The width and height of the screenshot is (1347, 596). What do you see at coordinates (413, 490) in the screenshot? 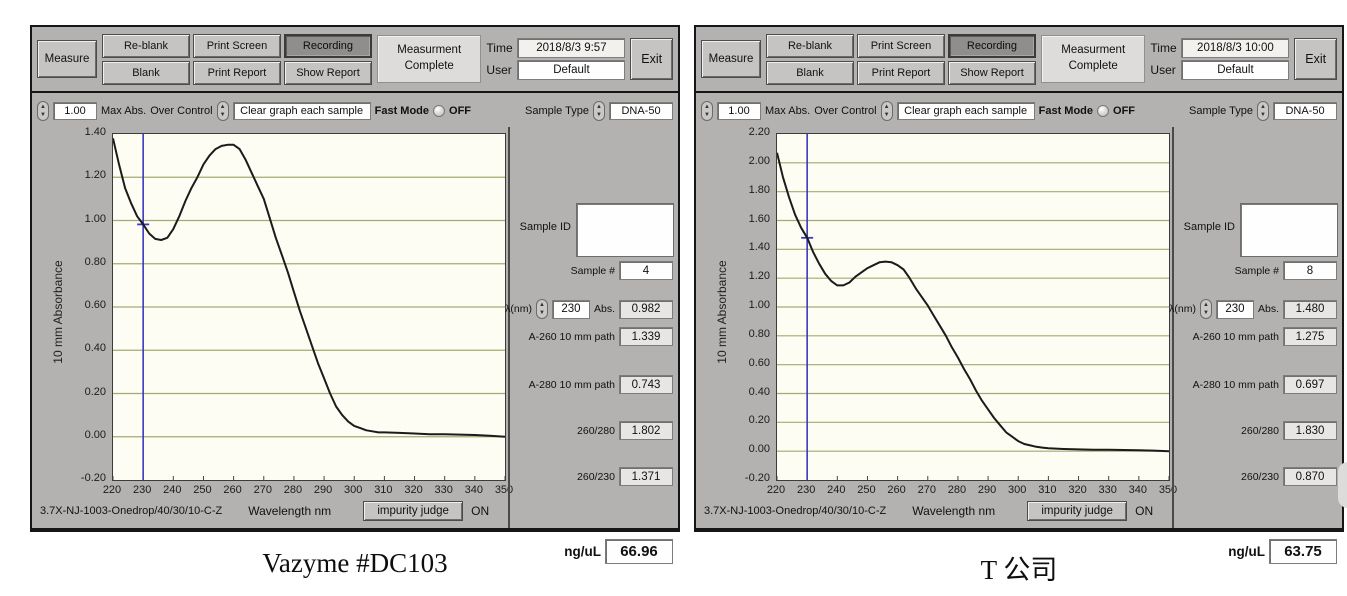
I see `x-tick-label: 320` at bounding box center [413, 490].